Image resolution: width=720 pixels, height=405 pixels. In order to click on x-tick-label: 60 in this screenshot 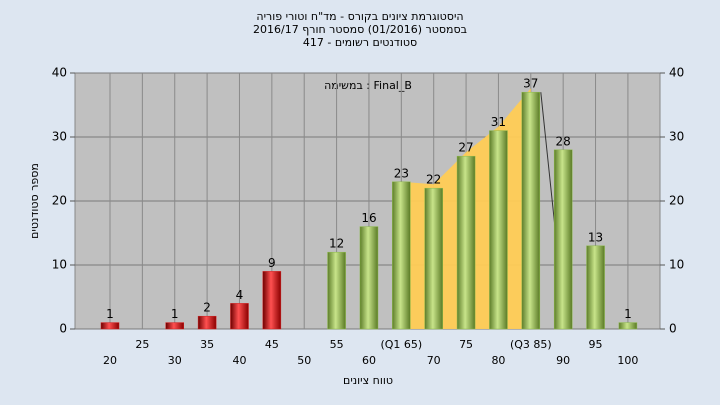, I will do `click(369, 360)`.